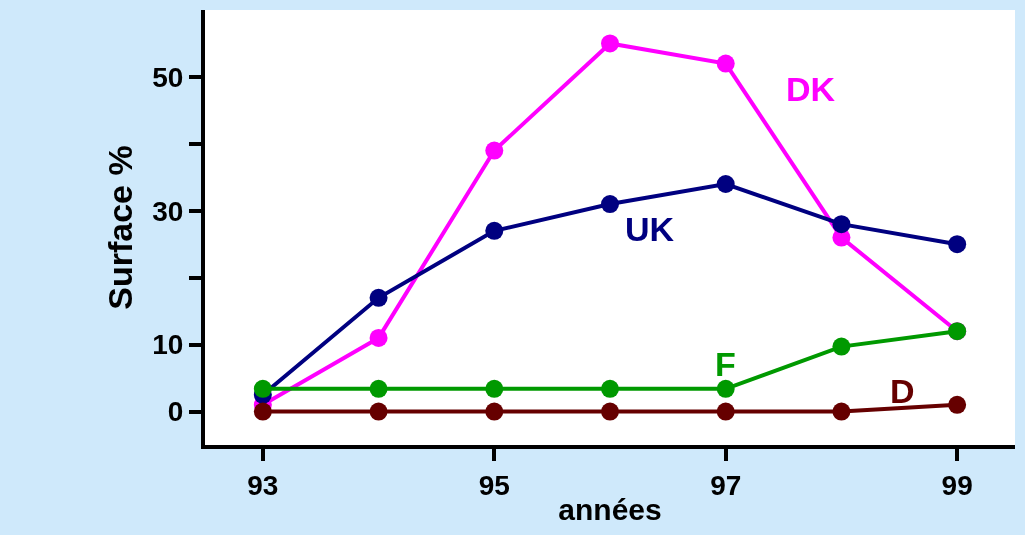  What do you see at coordinates (725, 364) in the screenshot?
I see `series-label: F` at bounding box center [725, 364].